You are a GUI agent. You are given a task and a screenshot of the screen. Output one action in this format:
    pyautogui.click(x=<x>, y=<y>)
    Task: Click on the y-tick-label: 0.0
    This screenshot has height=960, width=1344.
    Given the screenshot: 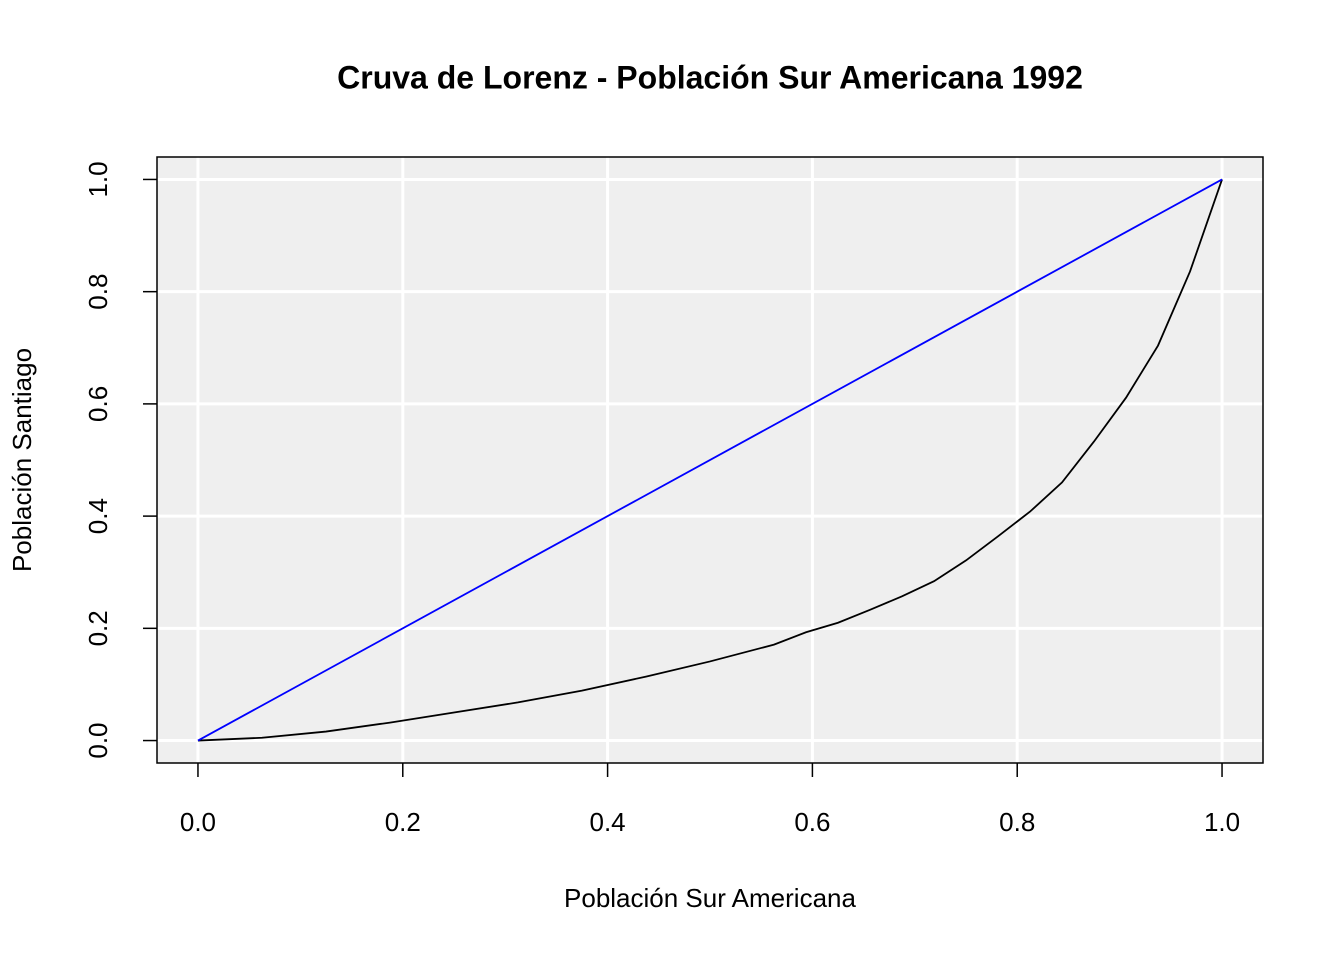 What is the action you would take?
    pyautogui.click(x=98, y=740)
    